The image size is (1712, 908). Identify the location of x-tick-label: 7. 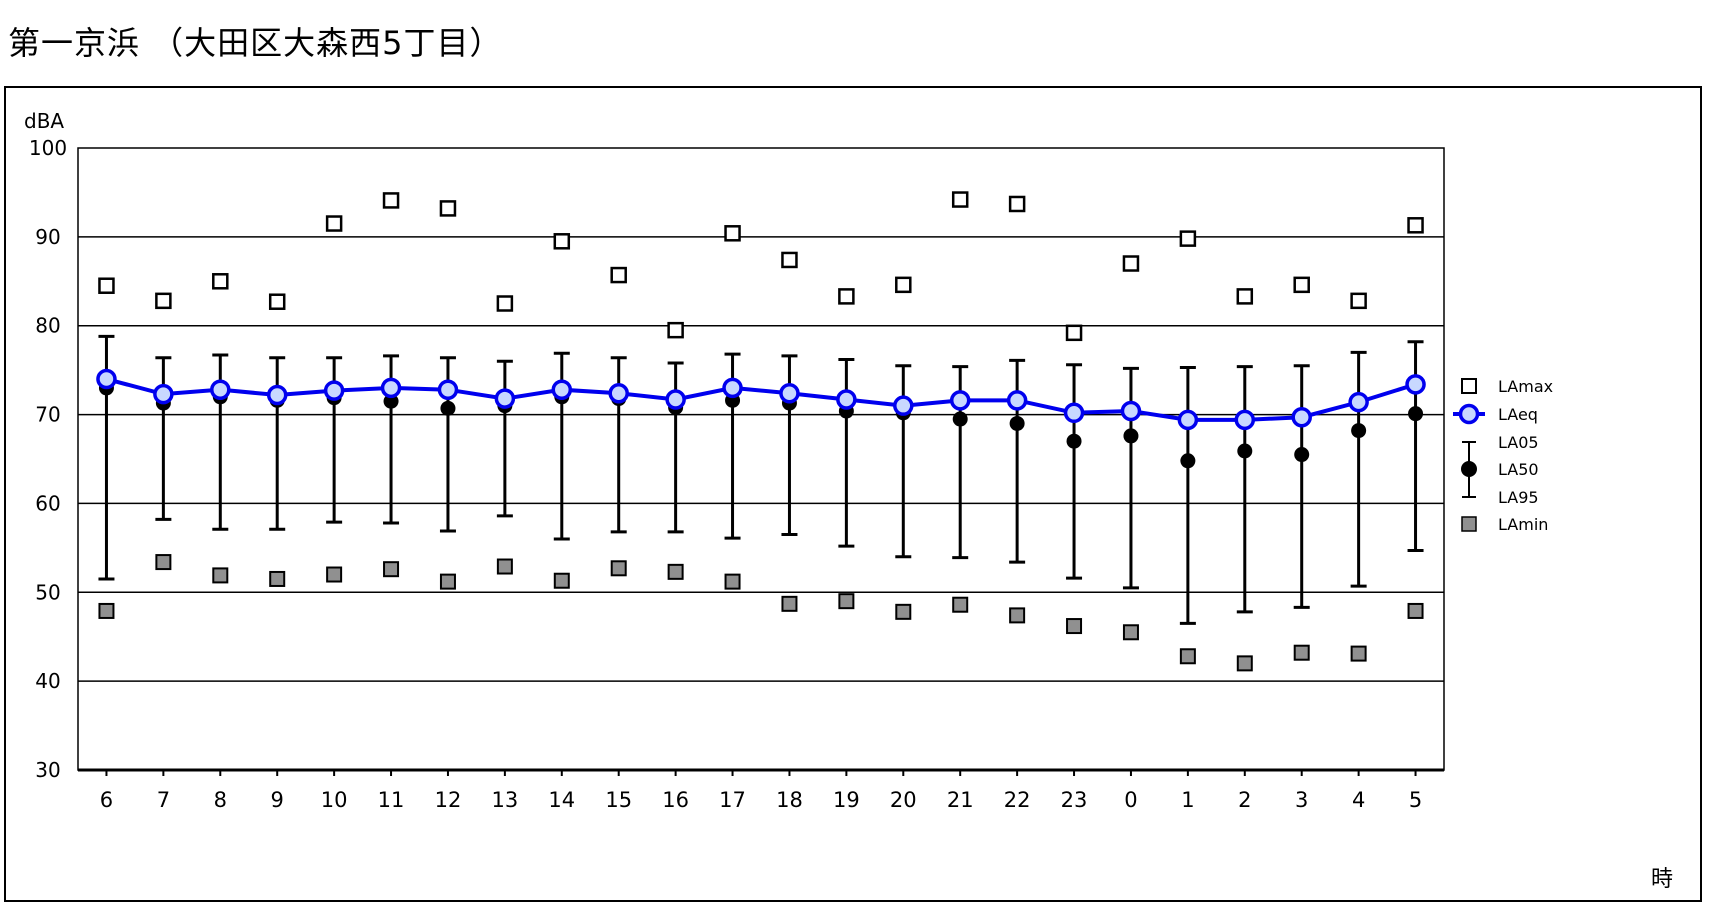
(163, 800).